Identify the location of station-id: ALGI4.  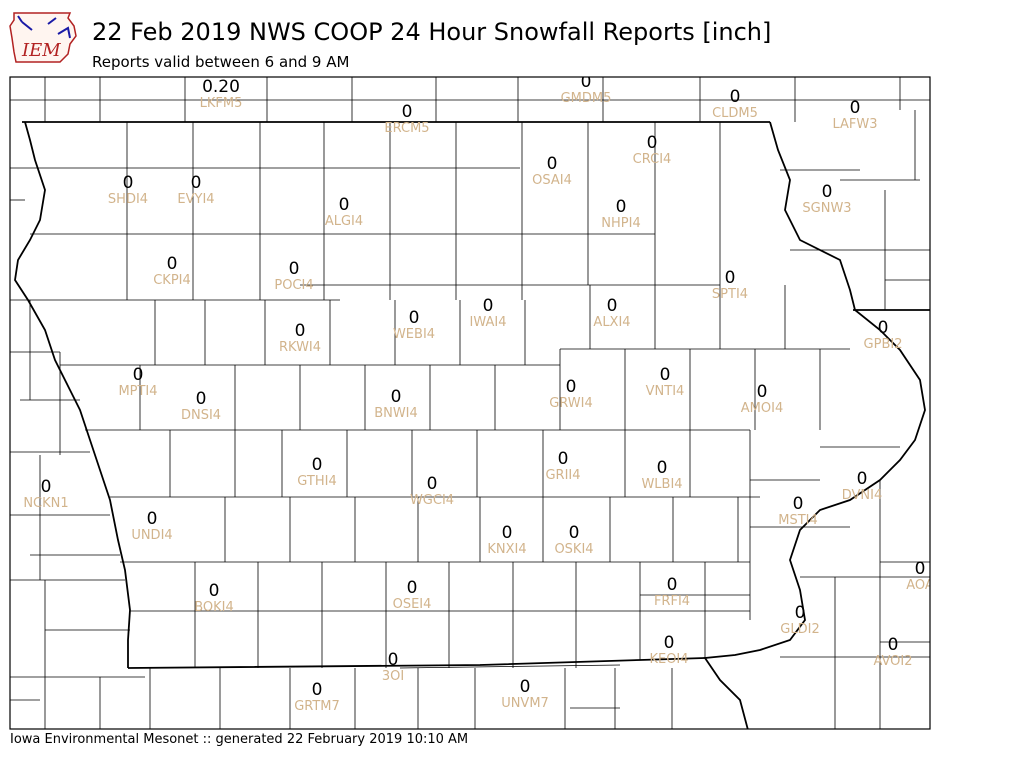
(344, 221).